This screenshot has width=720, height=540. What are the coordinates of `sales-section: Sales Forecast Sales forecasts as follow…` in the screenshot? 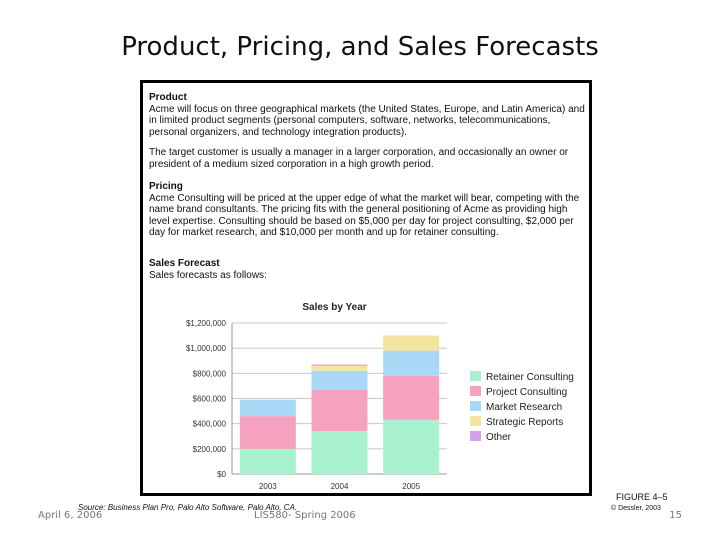 It's located at (369, 269).